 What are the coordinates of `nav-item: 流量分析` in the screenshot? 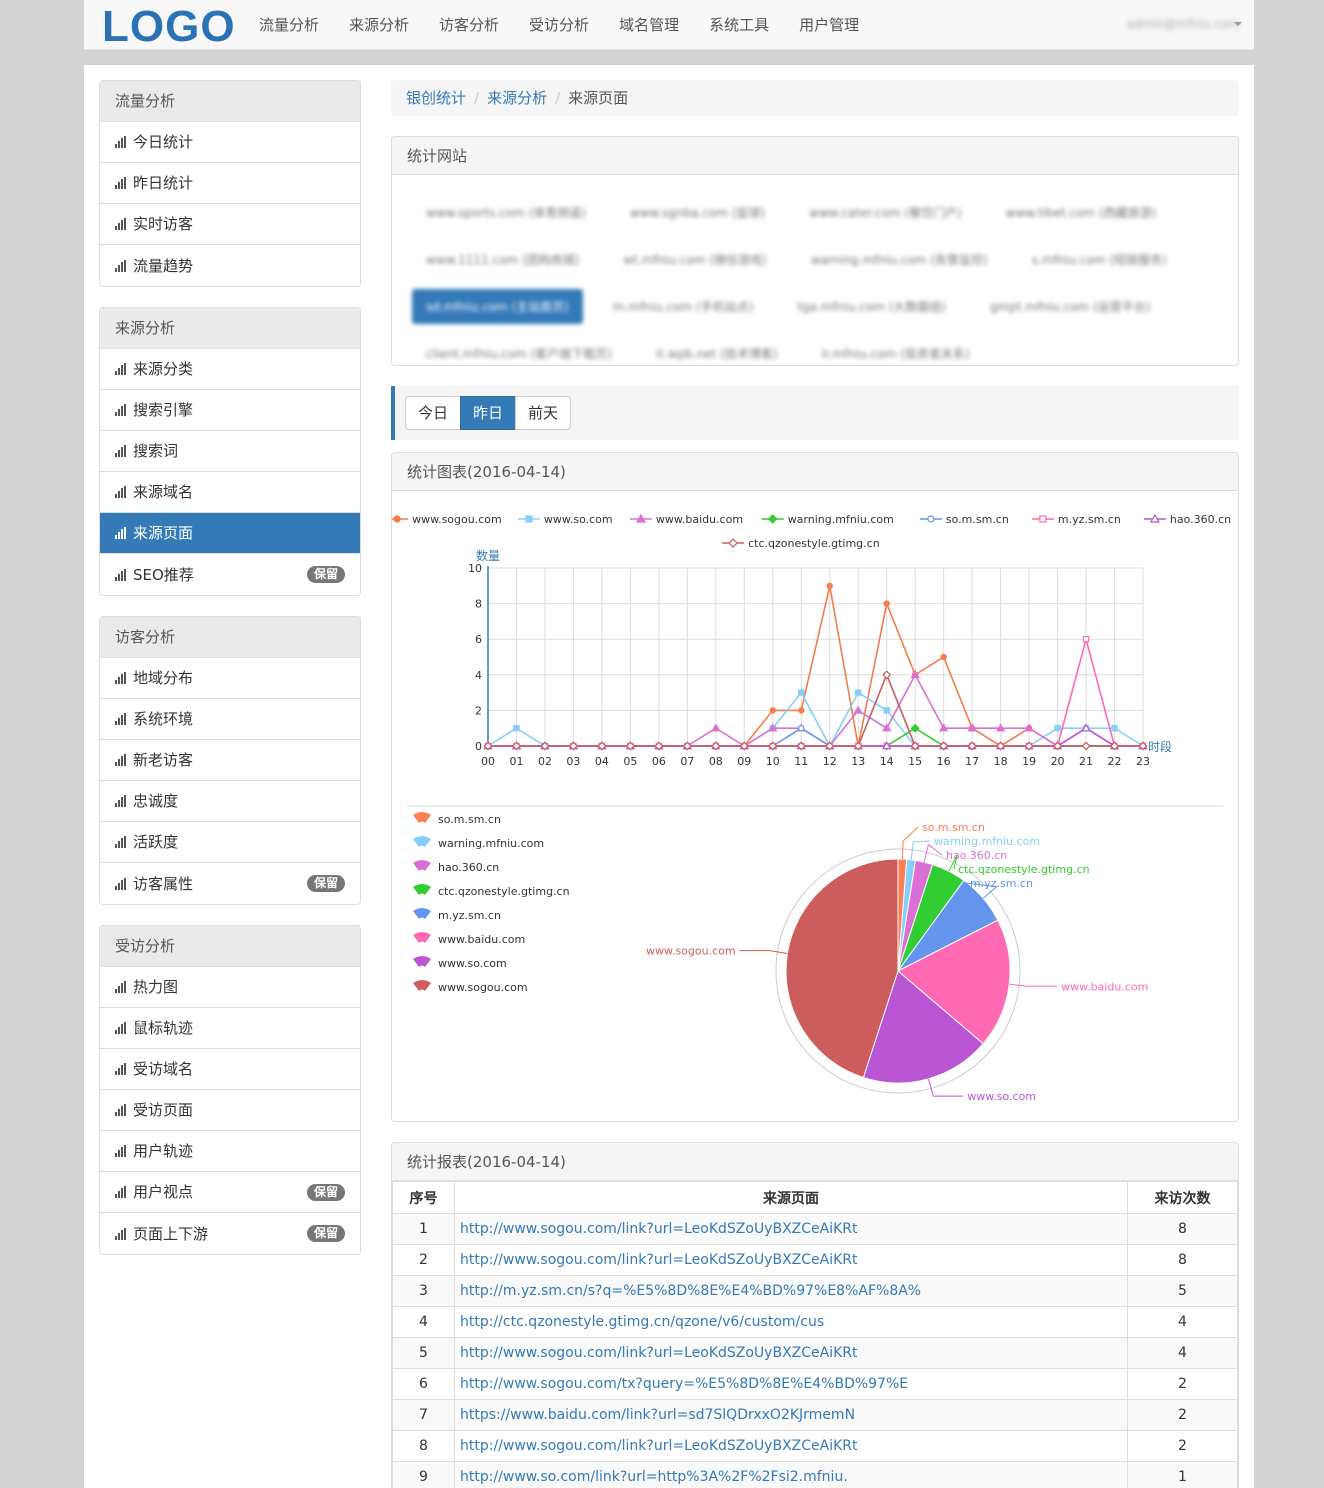 It's located at (289, 25).